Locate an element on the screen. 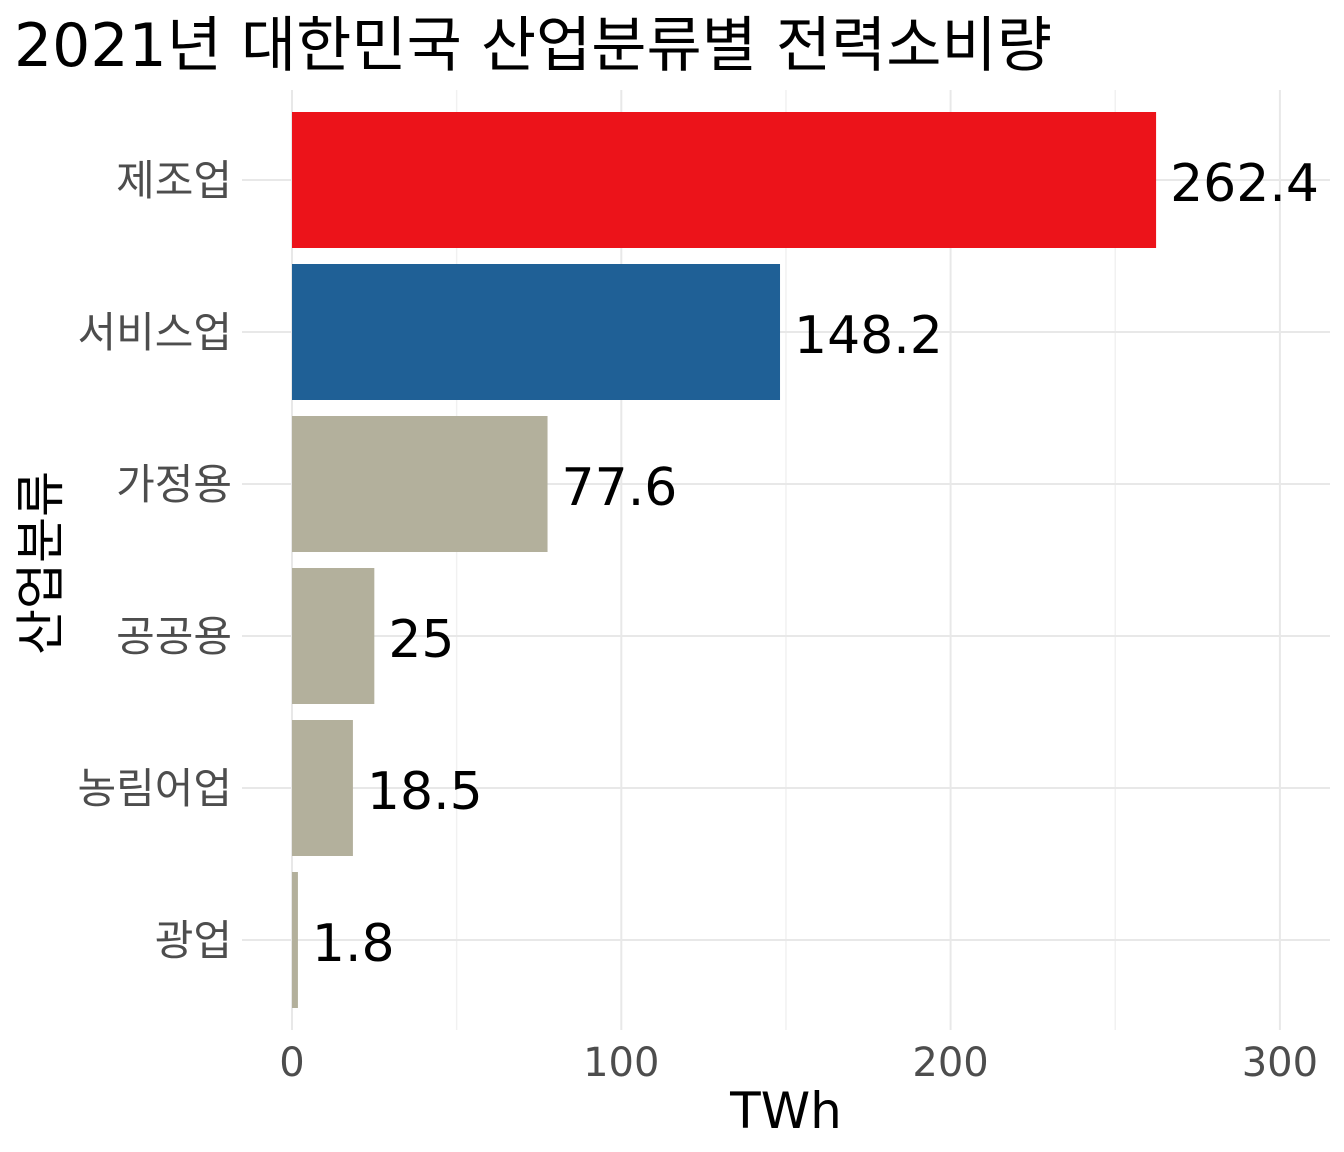 The image size is (1344, 1152). data-label: 262.4 is located at coordinates (1244, 184).